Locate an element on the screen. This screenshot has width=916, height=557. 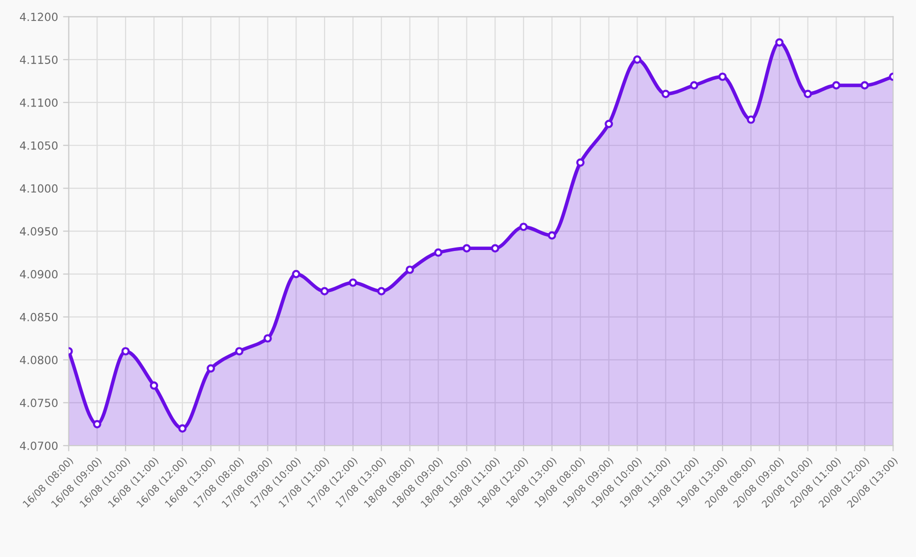
y-tick-label: 4.0950 is located at coordinates (39, 231).